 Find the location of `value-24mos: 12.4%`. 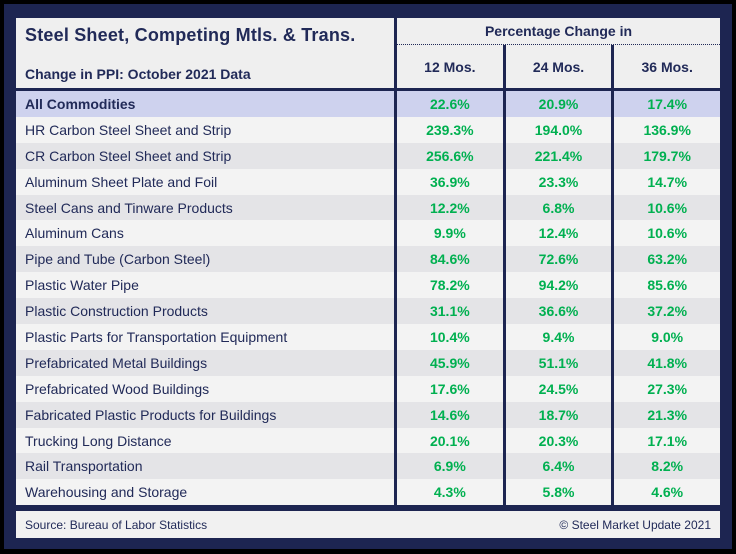

value-24mos: 12.4% is located at coordinates (557, 233).